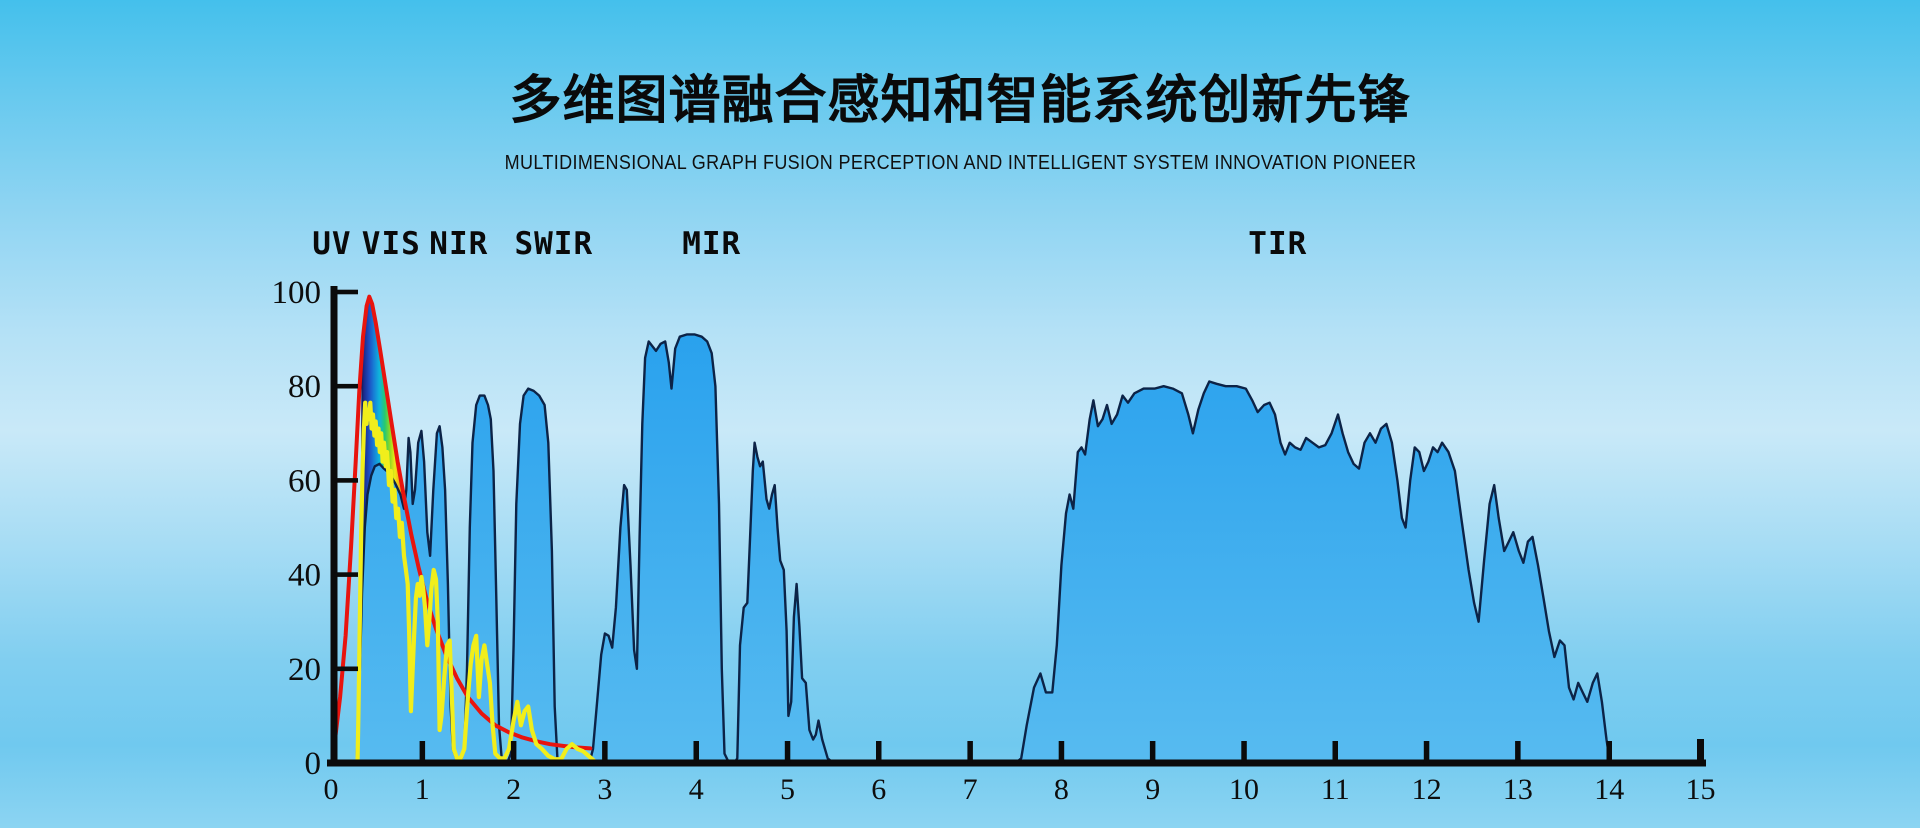 The image size is (1920, 828). I want to click on x-axis-tick-label: 14, so click(1609, 789).